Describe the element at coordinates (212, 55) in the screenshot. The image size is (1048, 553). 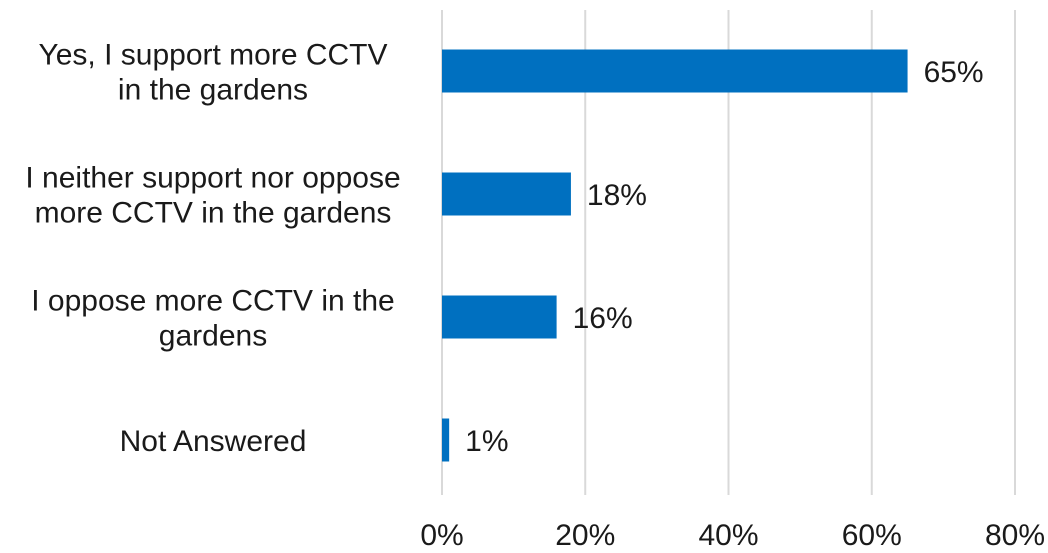
I see `category-label-line: Yes, I support more CCTV` at that location.